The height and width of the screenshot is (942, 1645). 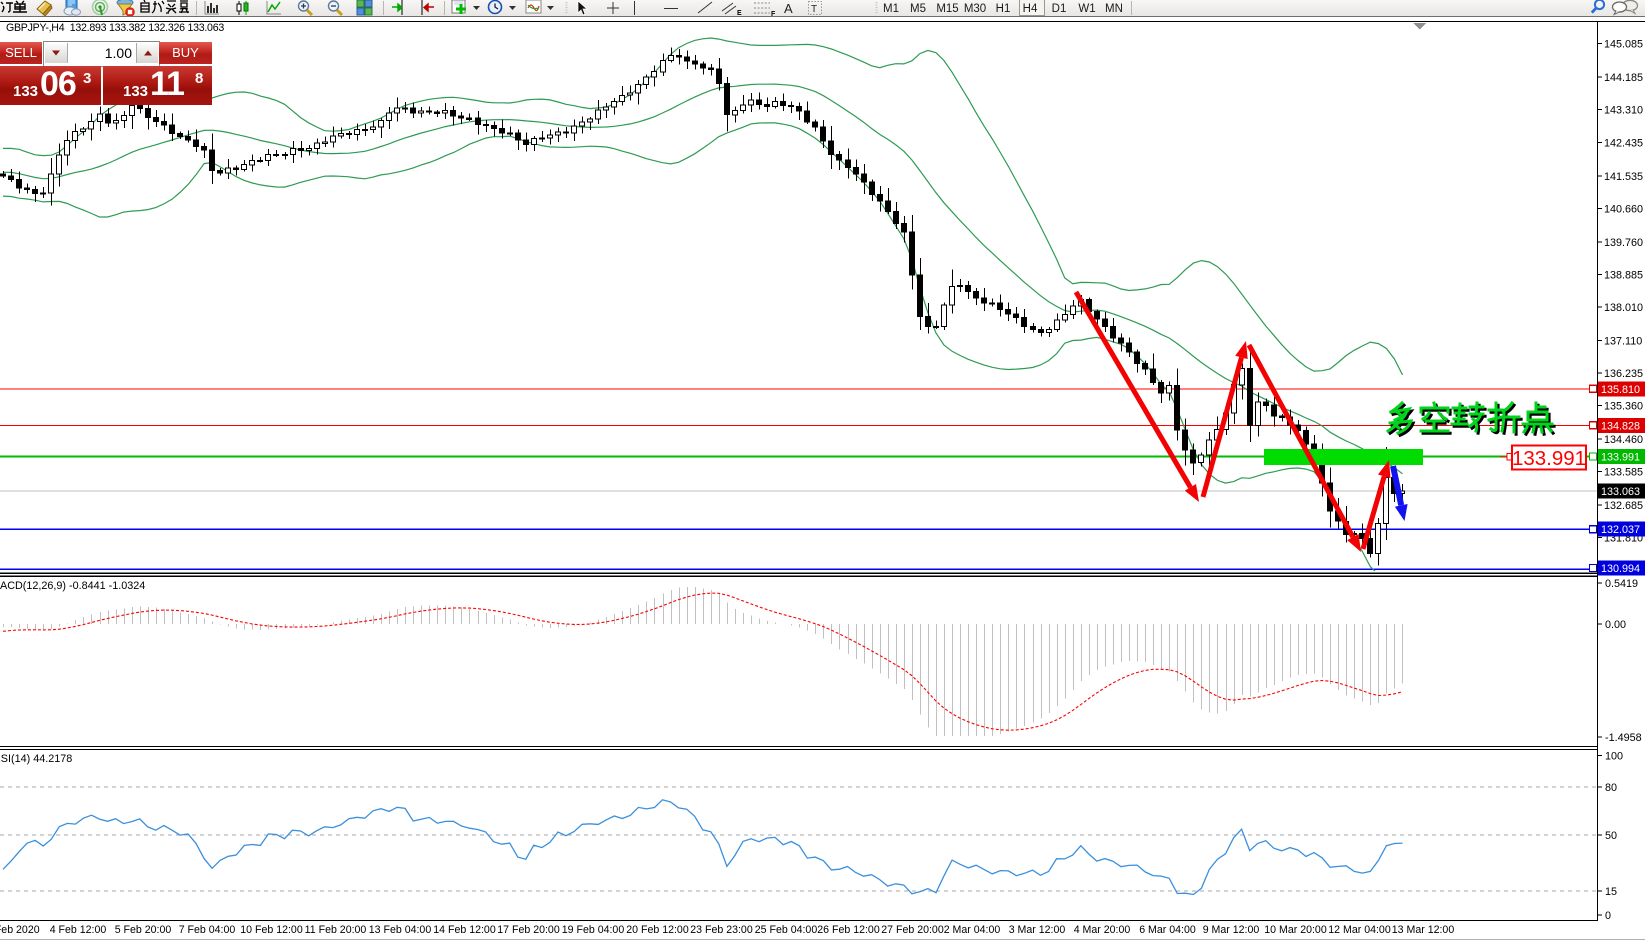 I want to click on svg-text: D1, so click(x=1059, y=9).